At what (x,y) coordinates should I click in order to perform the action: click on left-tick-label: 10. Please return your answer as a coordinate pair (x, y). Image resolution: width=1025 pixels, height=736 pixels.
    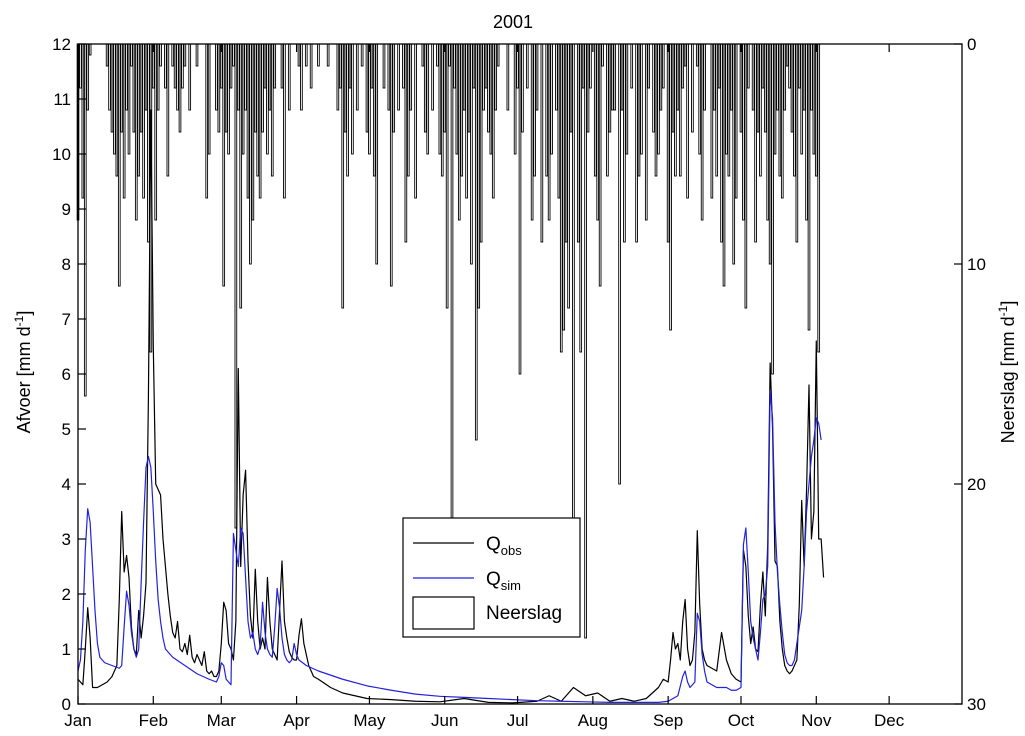
    Looking at the image, I should click on (61, 154).